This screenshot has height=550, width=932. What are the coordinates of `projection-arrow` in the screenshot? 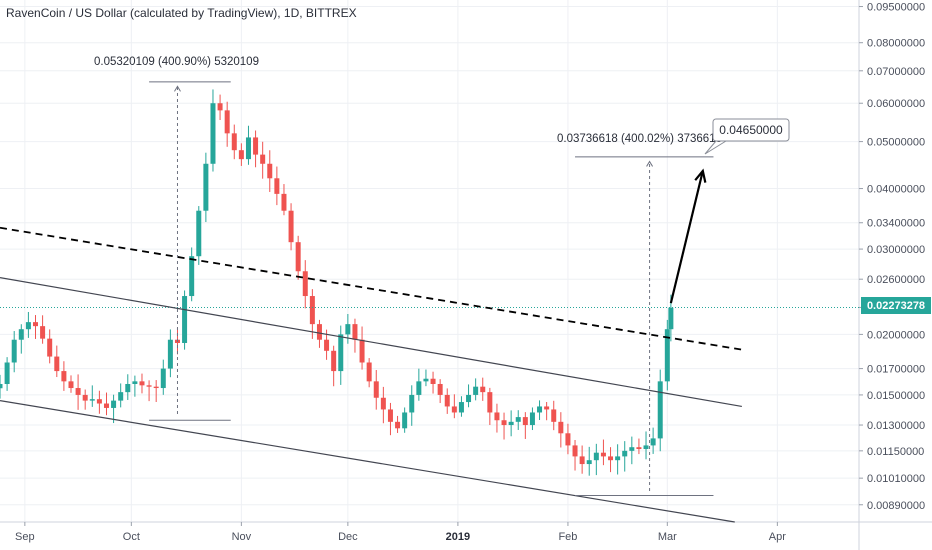 It's located at (686, 237).